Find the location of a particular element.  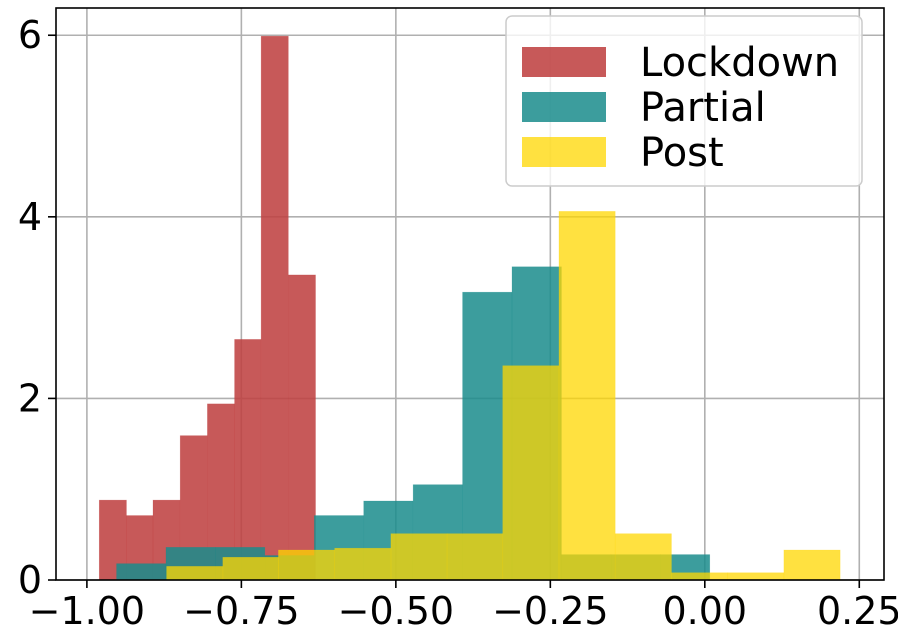

y-tick-label: 6 is located at coordinates (30, 35).